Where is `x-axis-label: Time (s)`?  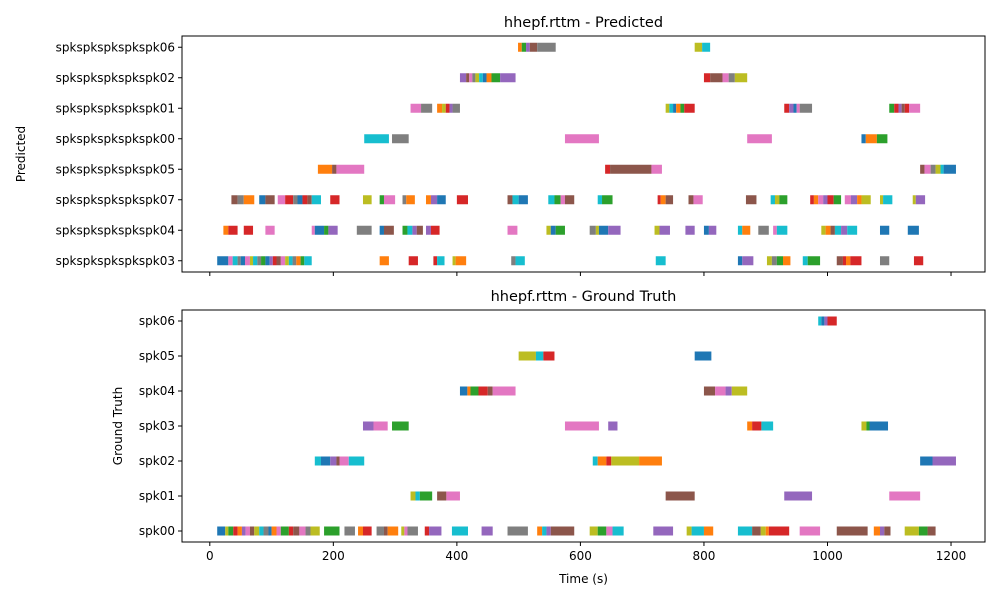
x-axis-label: Time (s) is located at coordinates (583, 579).